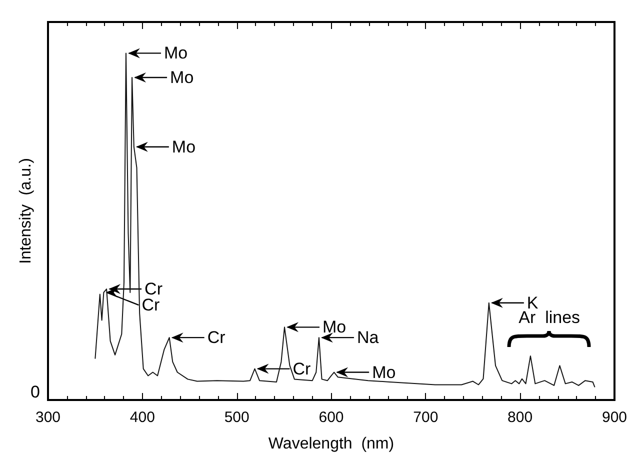 The width and height of the screenshot is (638, 470). Describe the element at coordinates (48, 417) in the screenshot. I see `x-tick-label: 300` at that location.